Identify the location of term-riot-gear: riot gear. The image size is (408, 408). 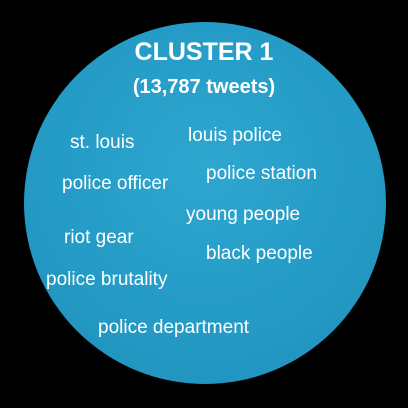
(99, 237).